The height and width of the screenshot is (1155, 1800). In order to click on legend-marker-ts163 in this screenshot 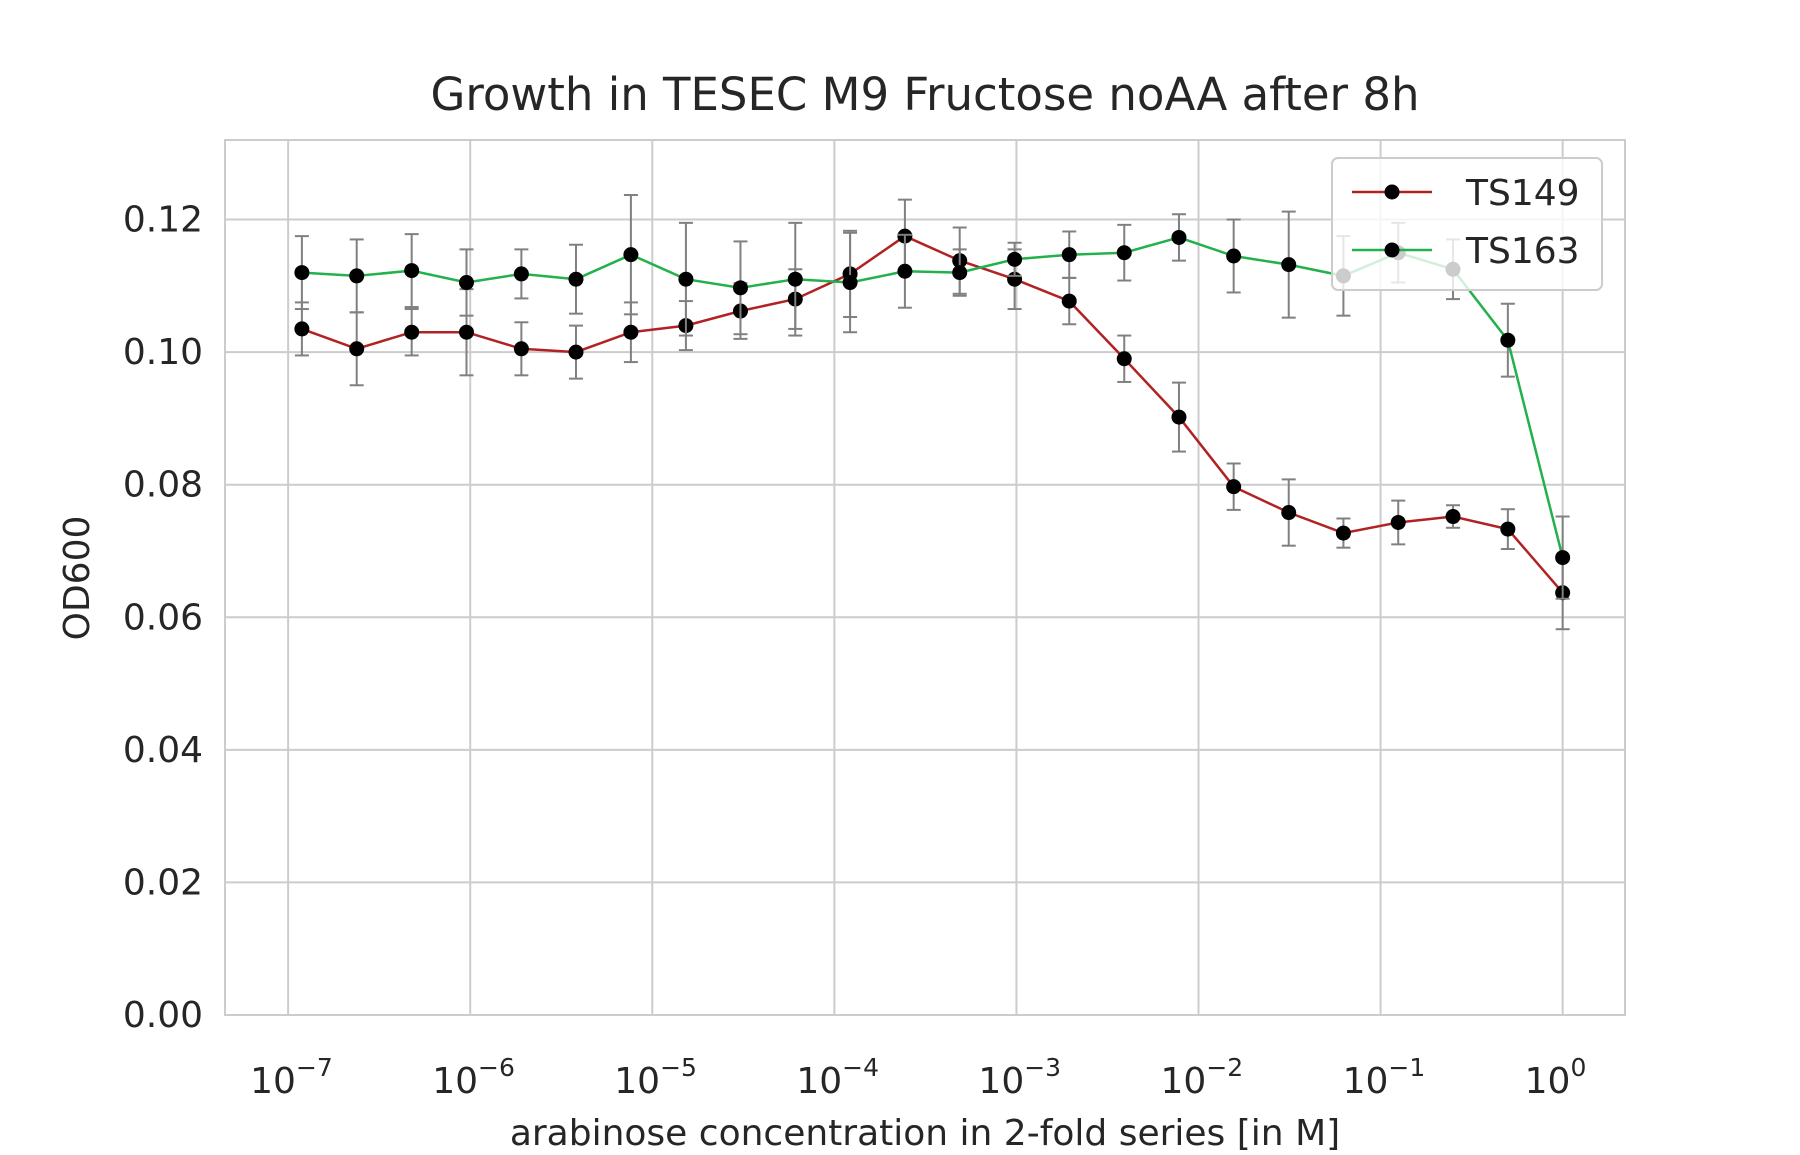, I will do `click(1392, 250)`.